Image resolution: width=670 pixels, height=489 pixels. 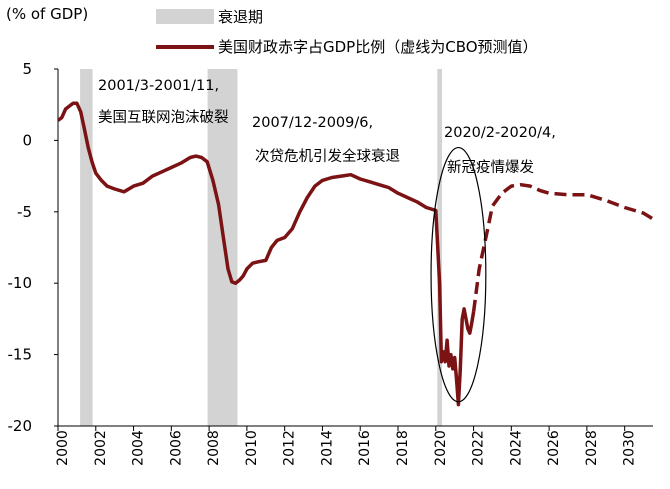 I want to click on x-tick-label-9: 2018, so click(x=403, y=448).